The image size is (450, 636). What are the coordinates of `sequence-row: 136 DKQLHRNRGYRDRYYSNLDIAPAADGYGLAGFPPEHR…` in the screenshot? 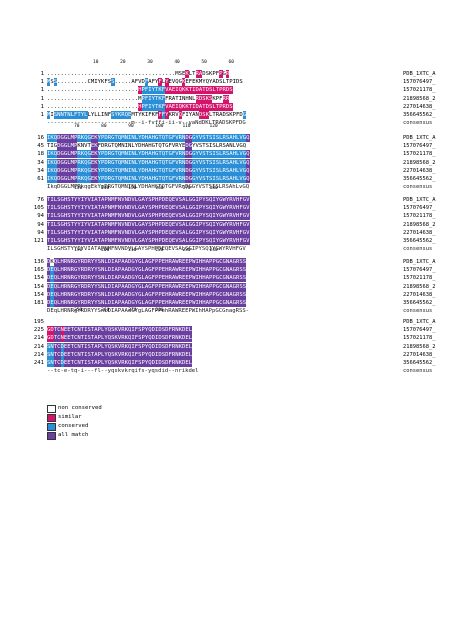 It's located at (225, 262).